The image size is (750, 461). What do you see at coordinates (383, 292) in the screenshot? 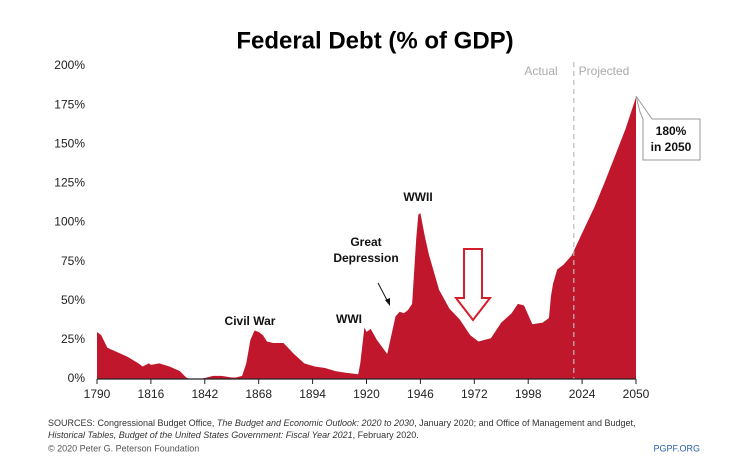
I see `annotation-arrow` at bounding box center [383, 292].